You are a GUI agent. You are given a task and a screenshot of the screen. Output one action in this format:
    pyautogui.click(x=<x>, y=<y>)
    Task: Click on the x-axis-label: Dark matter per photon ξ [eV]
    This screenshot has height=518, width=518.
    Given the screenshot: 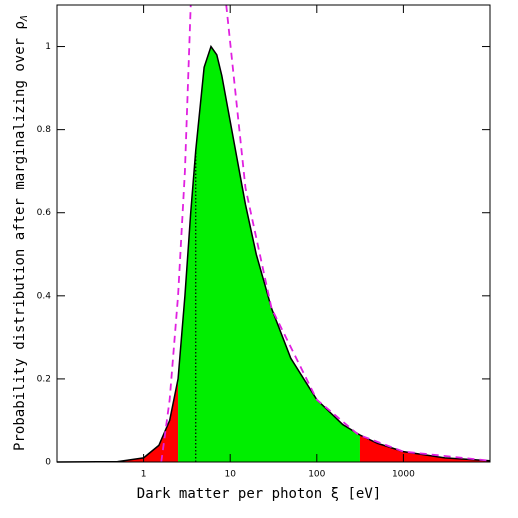 What is the action you would take?
    pyautogui.click(x=259, y=494)
    